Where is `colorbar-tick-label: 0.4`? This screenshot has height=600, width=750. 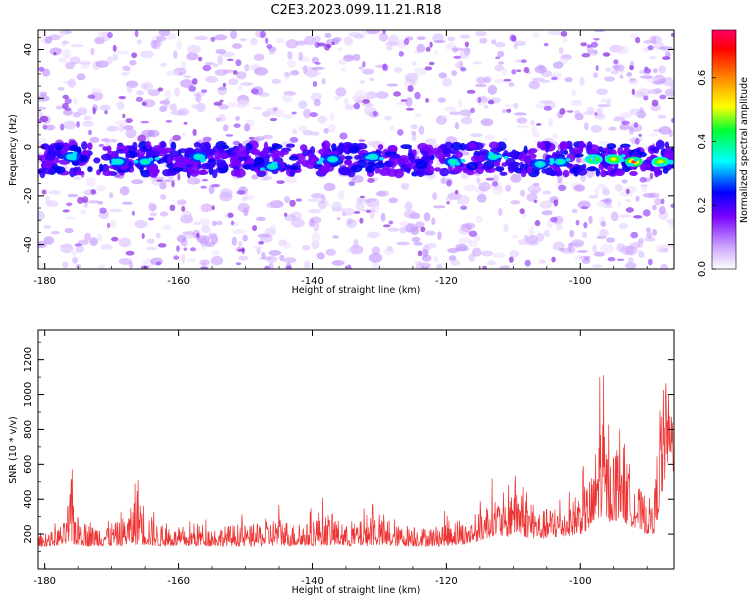
colorbar-tick-label: 0.4 is located at coordinates (702, 142).